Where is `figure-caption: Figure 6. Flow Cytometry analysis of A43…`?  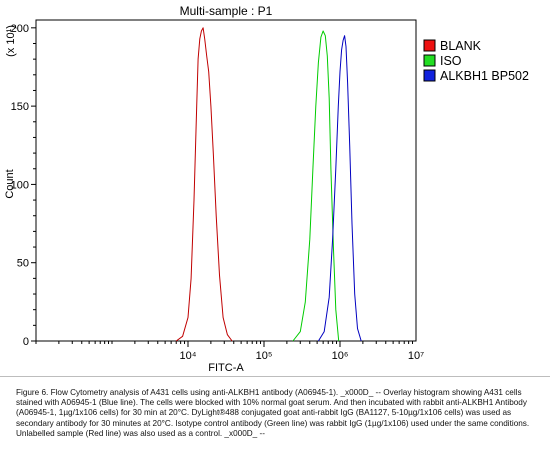
figure-caption: Figure 6. Flow Cytometry analysis of A43… is located at coordinates (273, 413).